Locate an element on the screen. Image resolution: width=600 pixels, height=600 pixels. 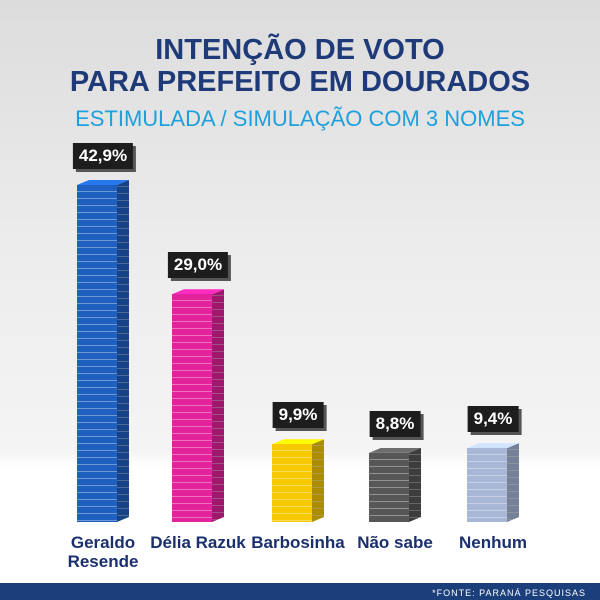
category-label: Délia Razuk is located at coordinates (198, 542).